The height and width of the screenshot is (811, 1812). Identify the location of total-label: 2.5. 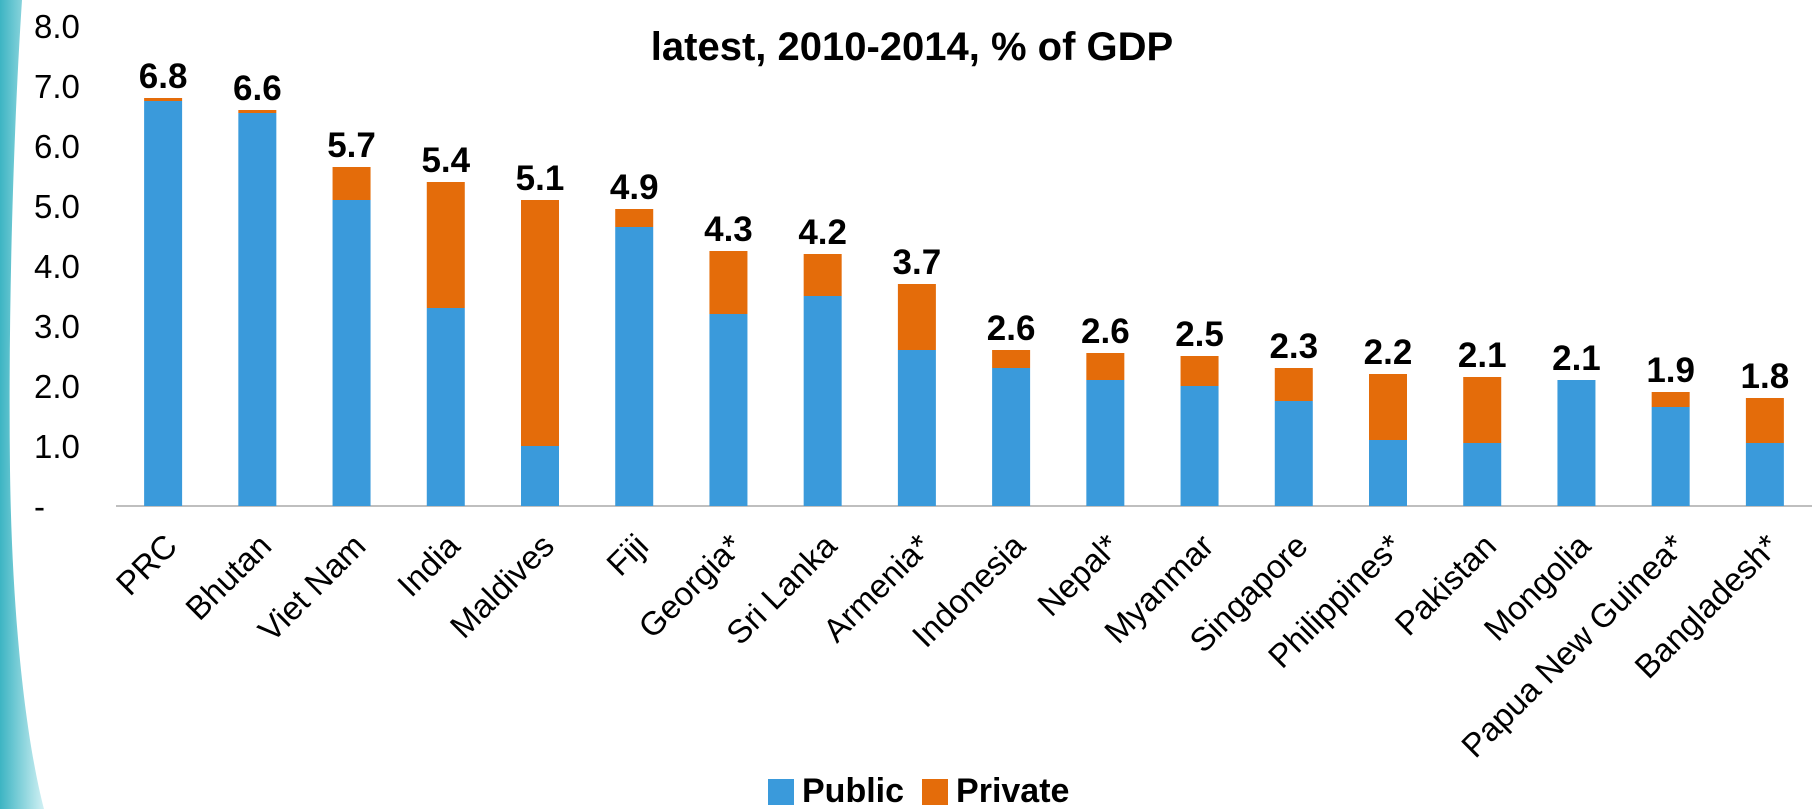
(1199, 334).